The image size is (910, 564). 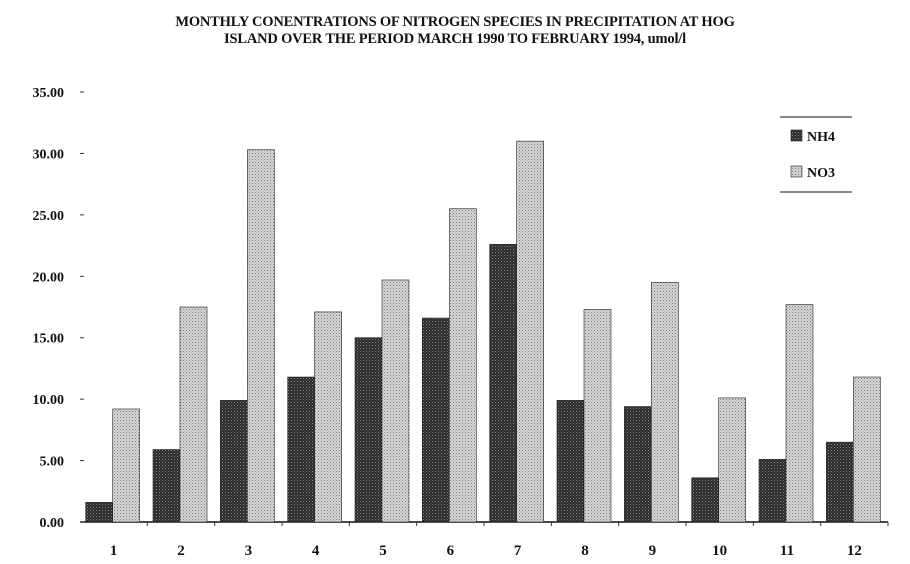 What do you see at coordinates (653, 551) in the screenshot?
I see `x-tick-label: 9` at bounding box center [653, 551].